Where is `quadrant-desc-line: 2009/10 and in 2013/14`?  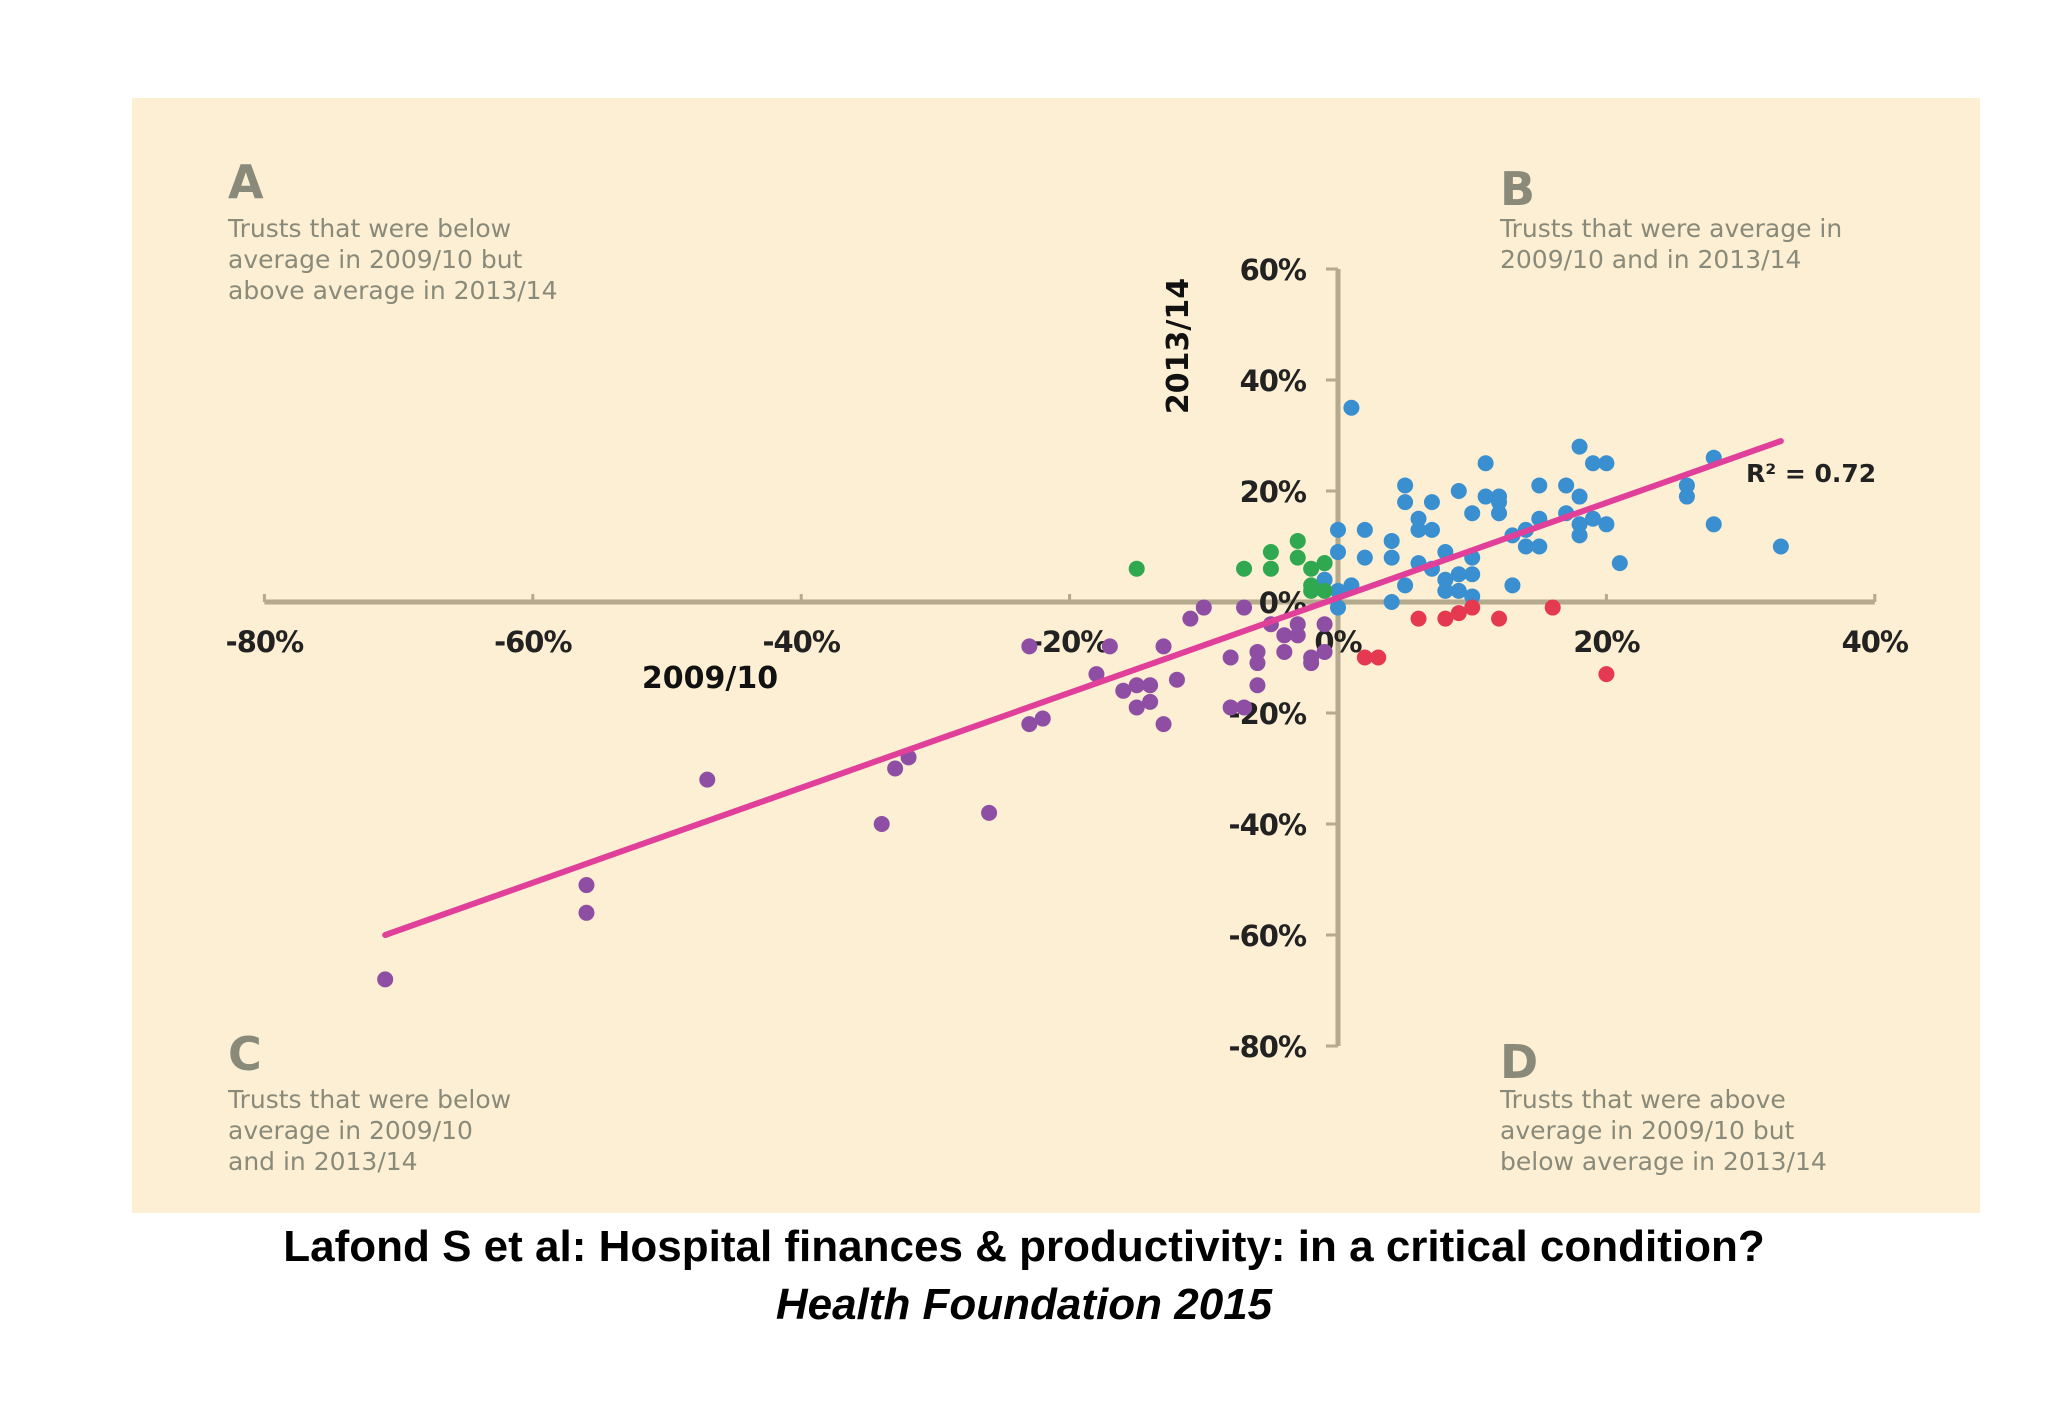
quadrant-desc-line: 2009/10 and in 2013/14 is located at coordinates (1650, 259).